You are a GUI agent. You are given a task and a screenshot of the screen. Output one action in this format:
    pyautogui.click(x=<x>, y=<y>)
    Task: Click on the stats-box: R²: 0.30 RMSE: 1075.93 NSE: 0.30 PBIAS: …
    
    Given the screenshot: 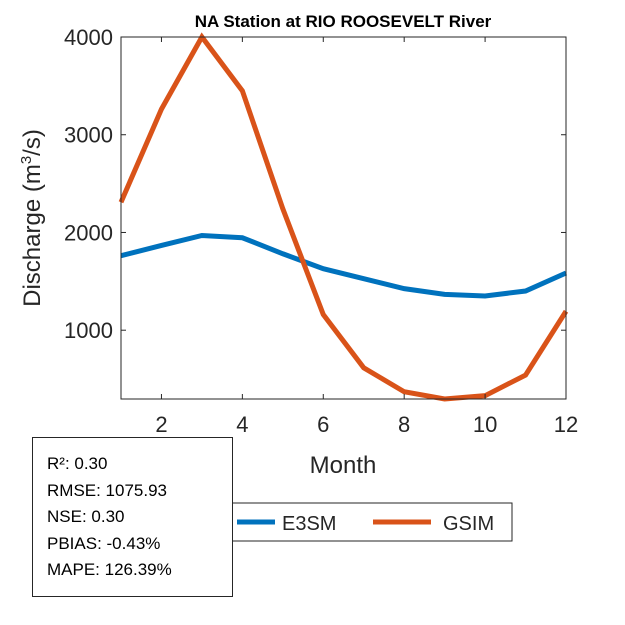 What is the action you would take?
    pyautogui.click(x=132, y=517)
    